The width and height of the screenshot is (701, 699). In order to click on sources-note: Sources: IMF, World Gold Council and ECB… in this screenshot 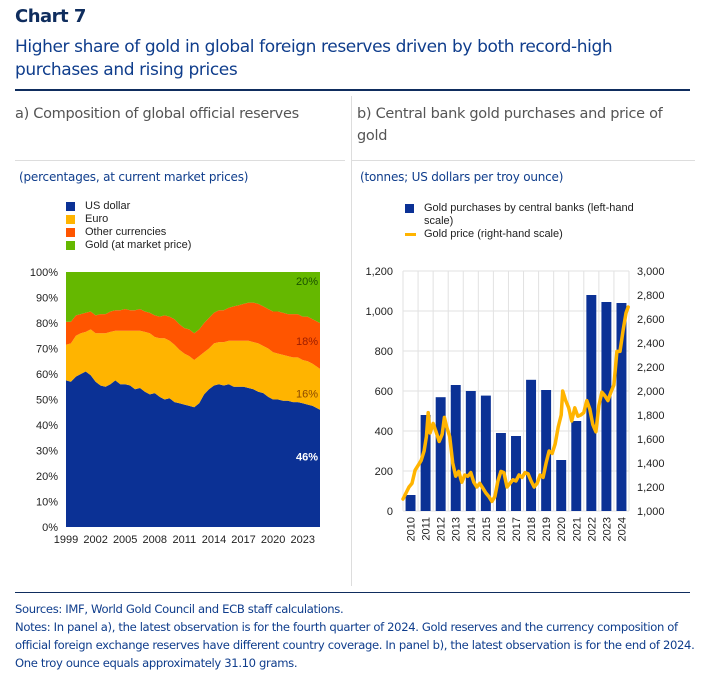, I will do `click(179, 609)`.